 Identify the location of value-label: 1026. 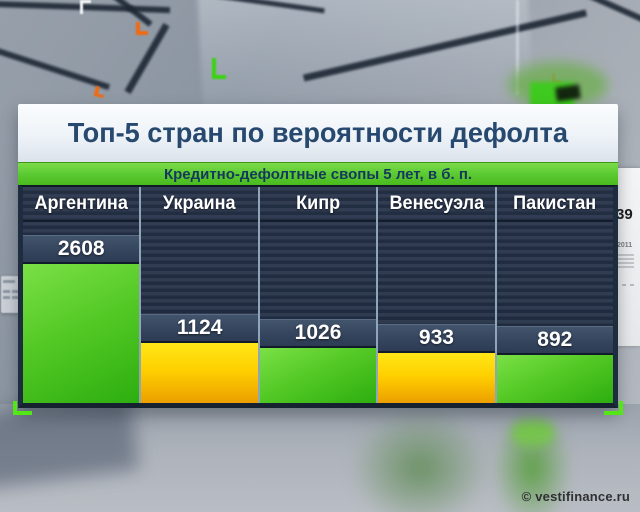
(318, 332).